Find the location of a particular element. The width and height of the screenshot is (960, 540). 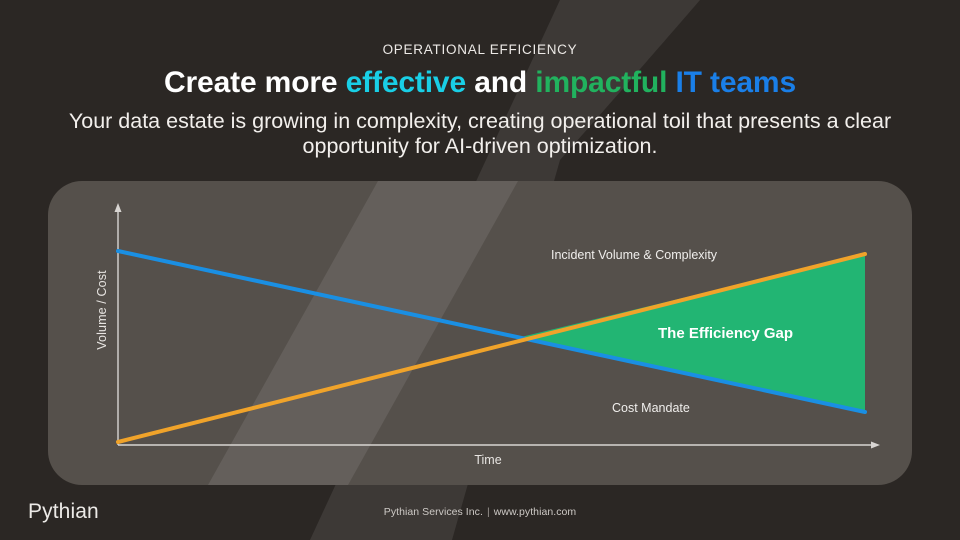

y-axis-label: Volume / Cost is located at coordinates (102, 310).